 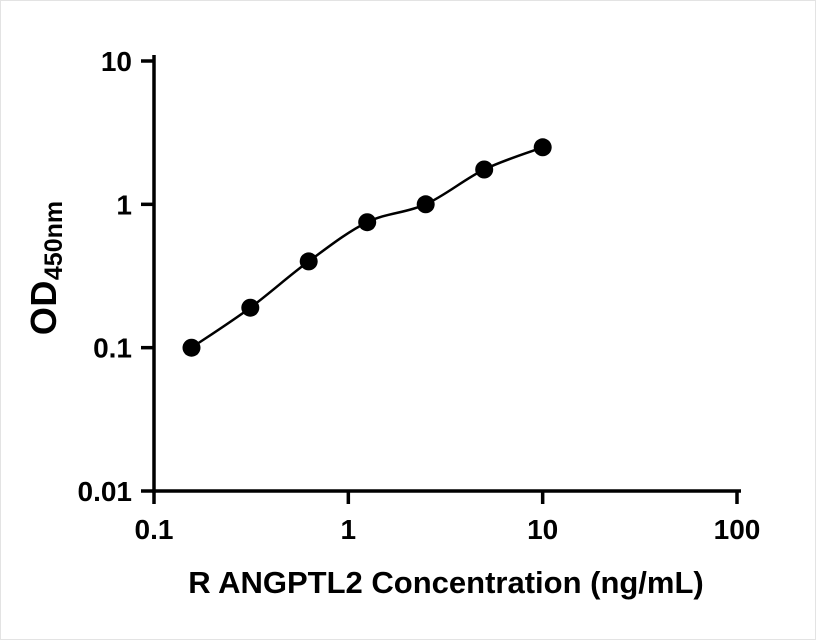 I want to click on x-axis-title: R ANGPTL2 Concentration (ng/mL), so click(x=446, y=582).